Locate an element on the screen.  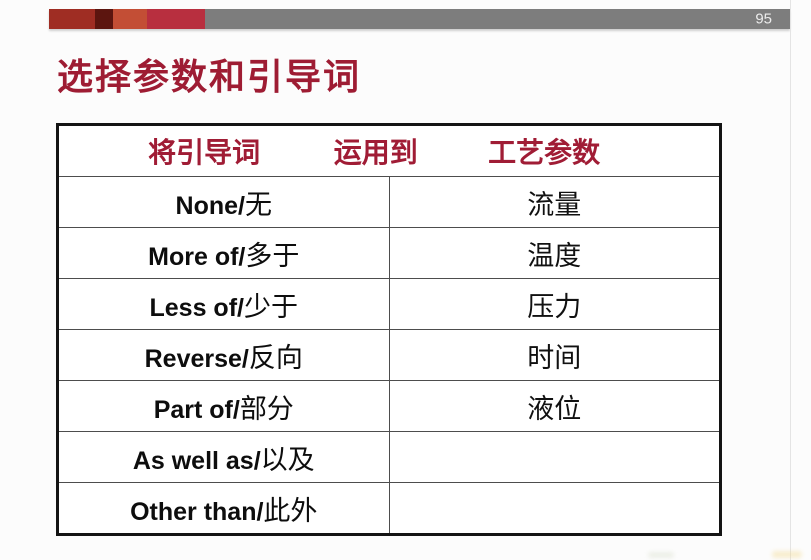
table-row: Other than/此外 is located at coordinates (389, 508).